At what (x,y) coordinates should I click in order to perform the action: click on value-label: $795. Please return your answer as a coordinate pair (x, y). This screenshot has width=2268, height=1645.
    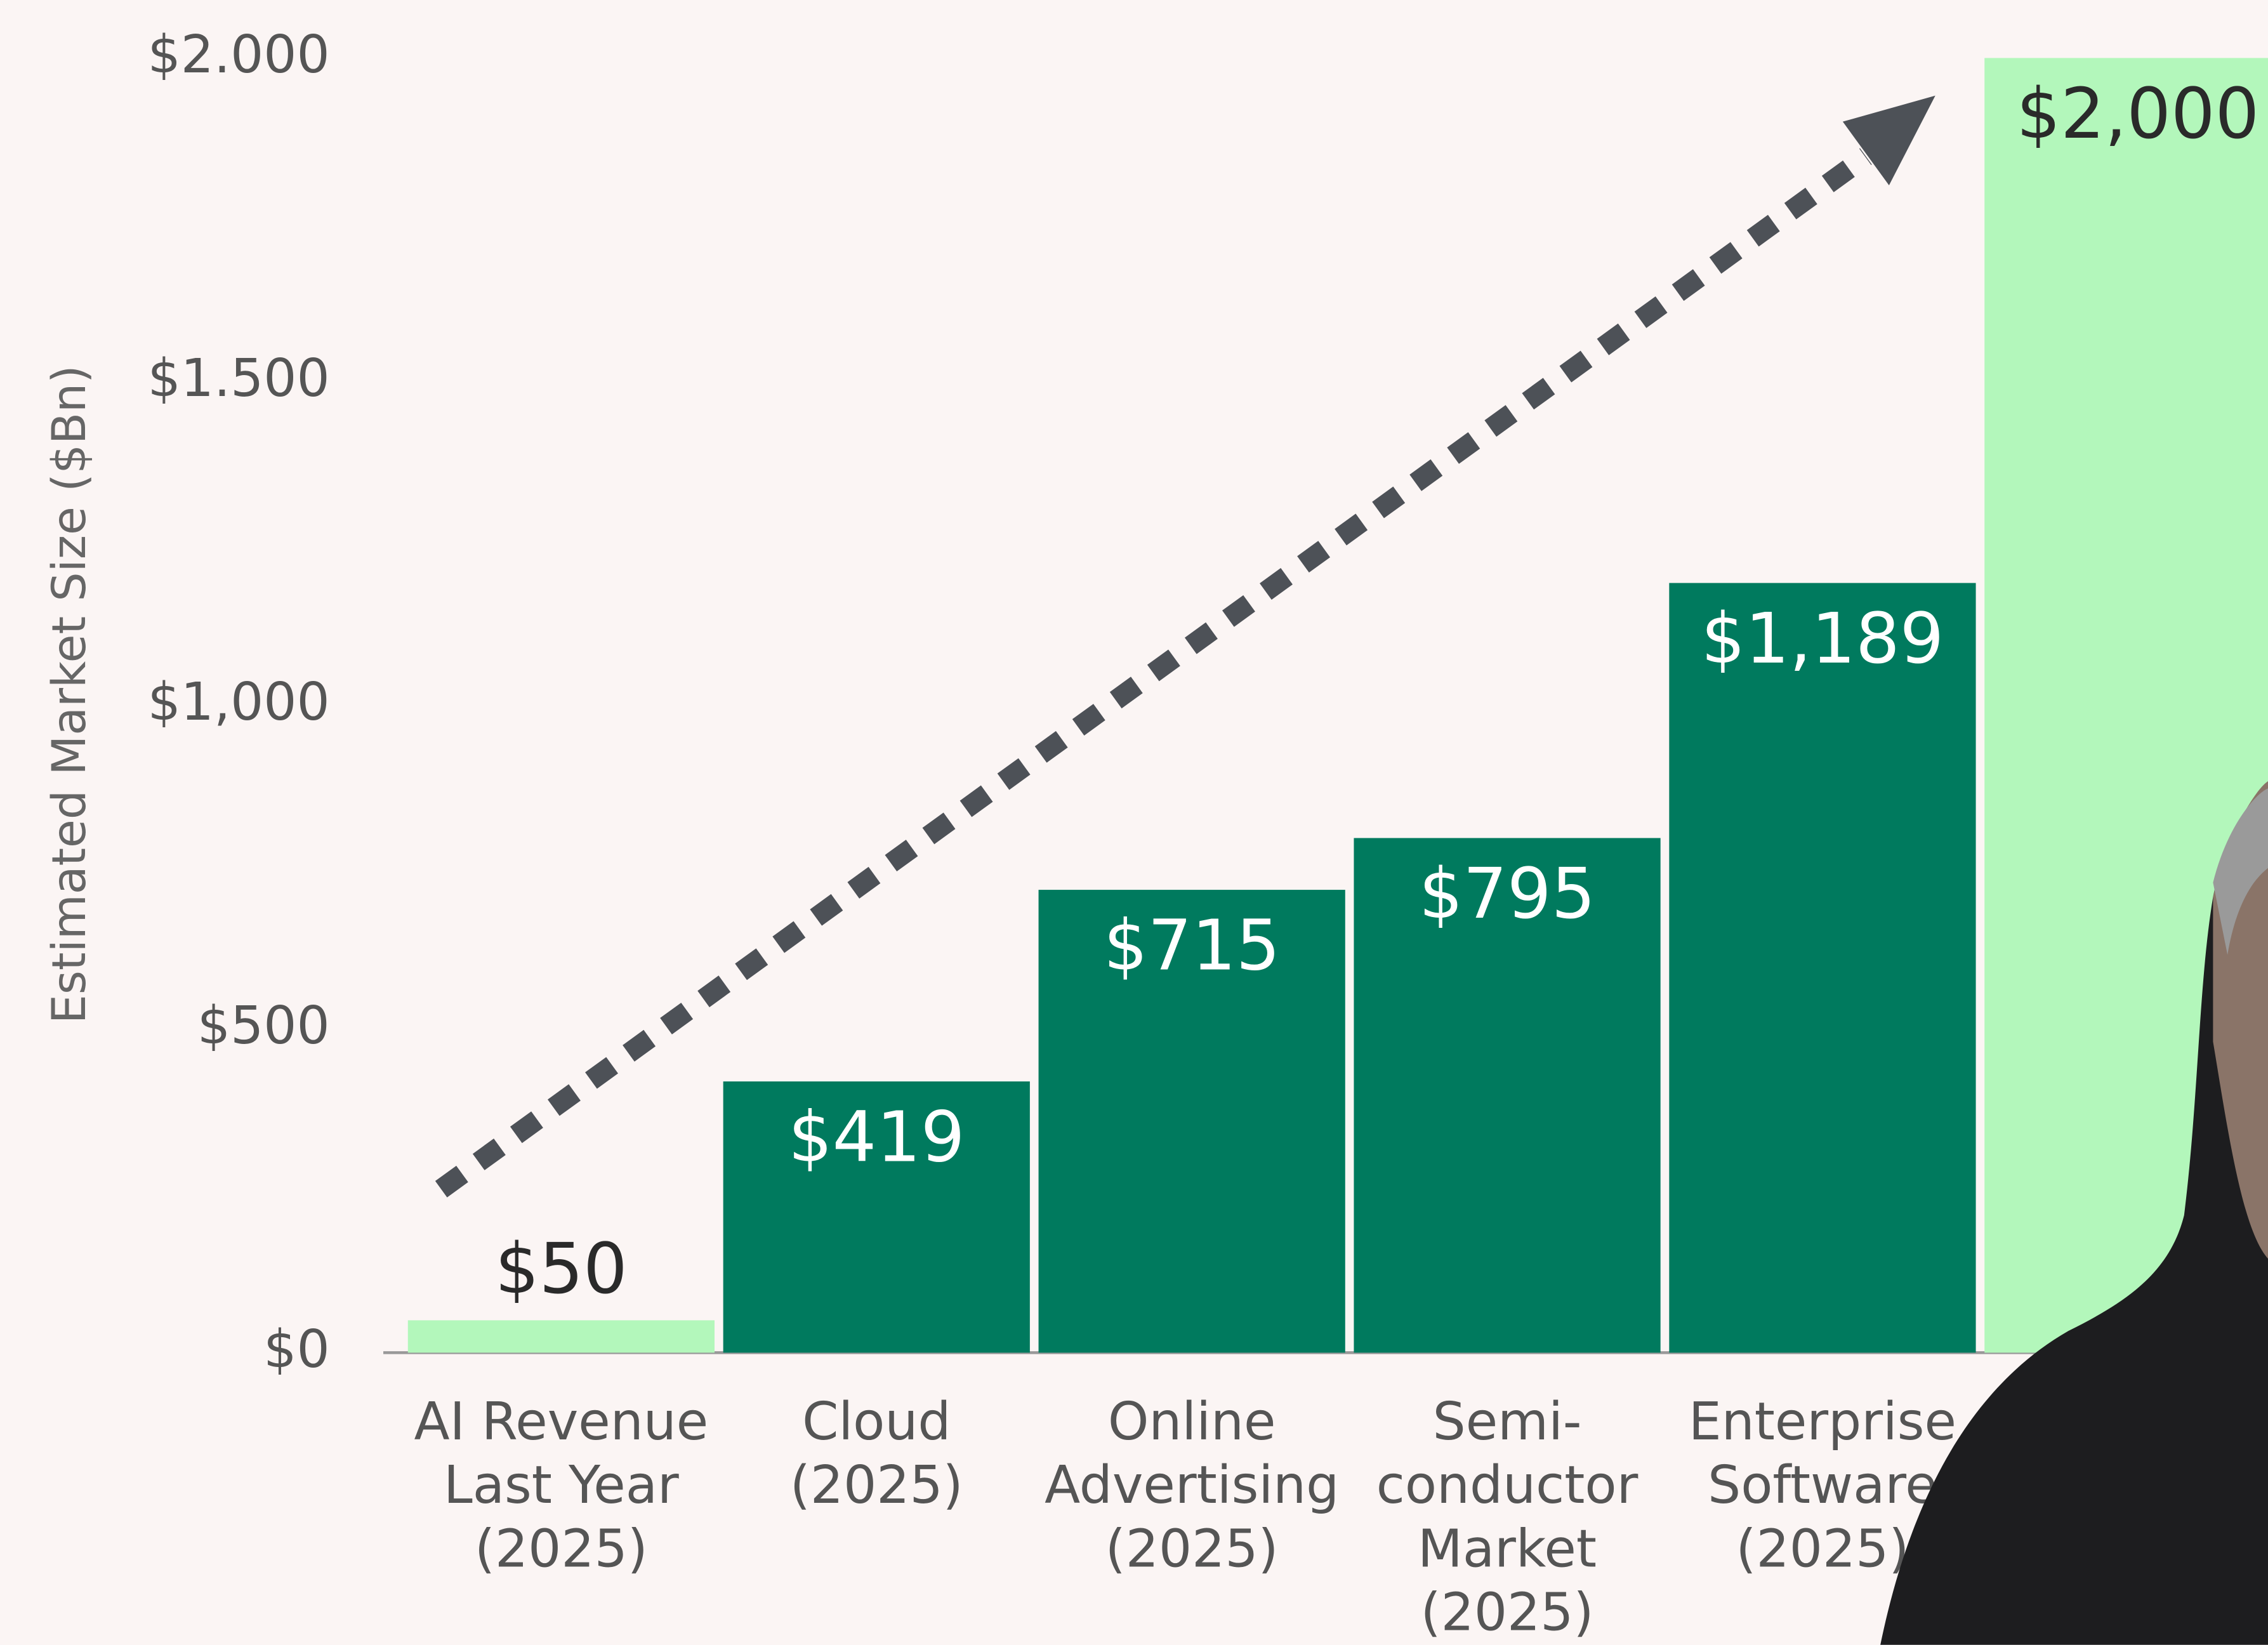
    Looking at the image, I should click on (1507, 893).